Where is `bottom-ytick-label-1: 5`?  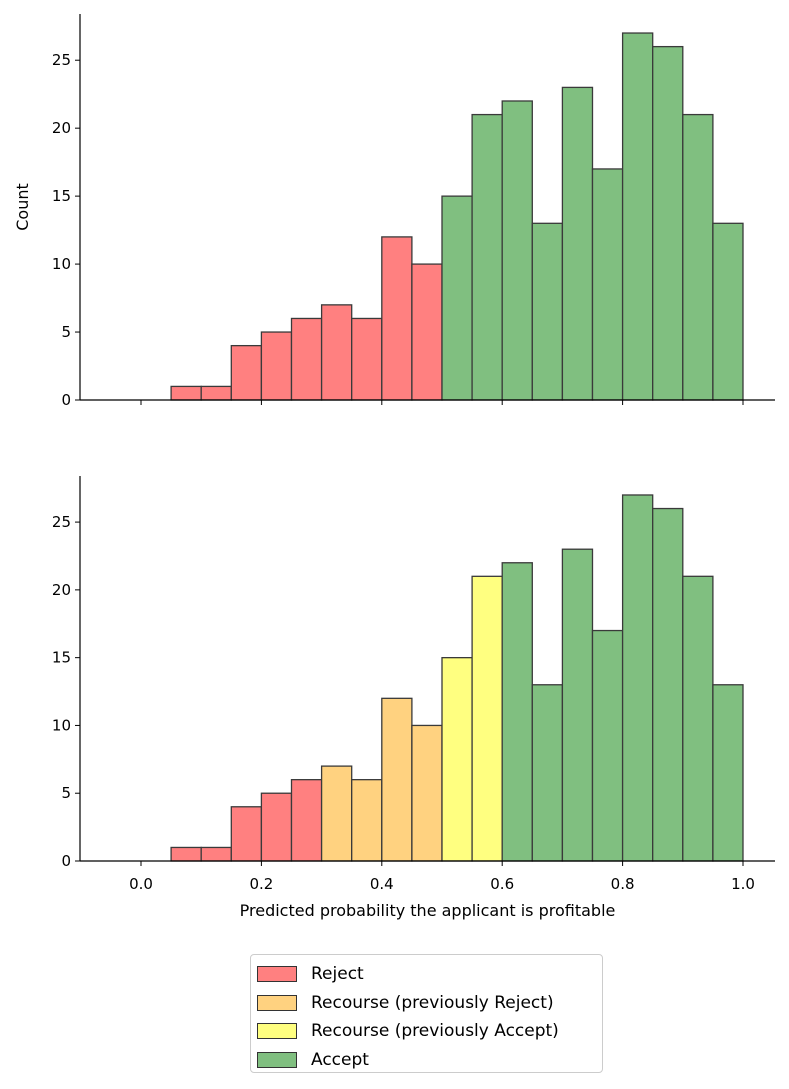
bottom-ytick-label-1: 5 is located at coordinates (66, 793).